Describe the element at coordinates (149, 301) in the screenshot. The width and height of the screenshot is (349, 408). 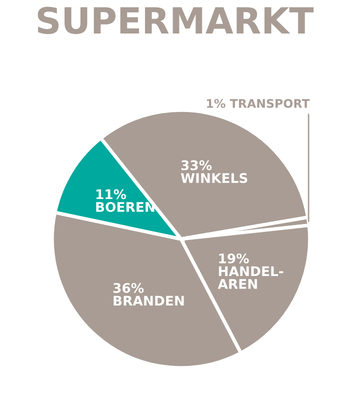
I see `slice-label: BRANDEN` at that location.